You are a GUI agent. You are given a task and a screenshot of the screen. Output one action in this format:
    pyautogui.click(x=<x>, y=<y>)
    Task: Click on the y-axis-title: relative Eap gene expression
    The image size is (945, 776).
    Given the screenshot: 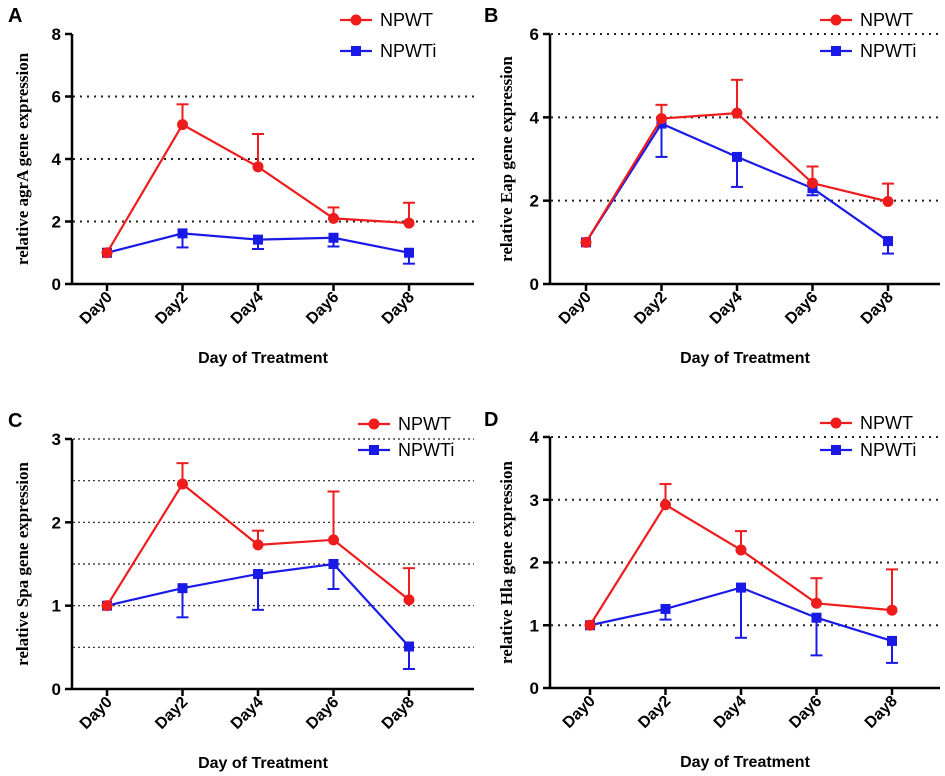 What is the action you would take?
    pyautogui.click(x=506, y=159)
    